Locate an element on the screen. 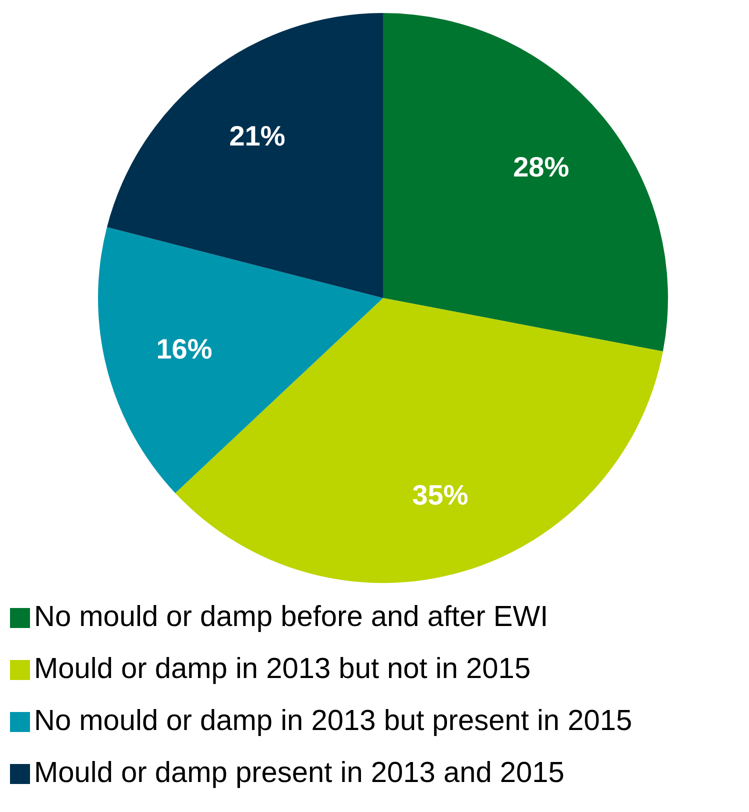 Image resolution: width=749 pixels, height=812 pixels. legend-label: Mould or damp in 2013 but not in 2015 is located at coordinates (282, 669).